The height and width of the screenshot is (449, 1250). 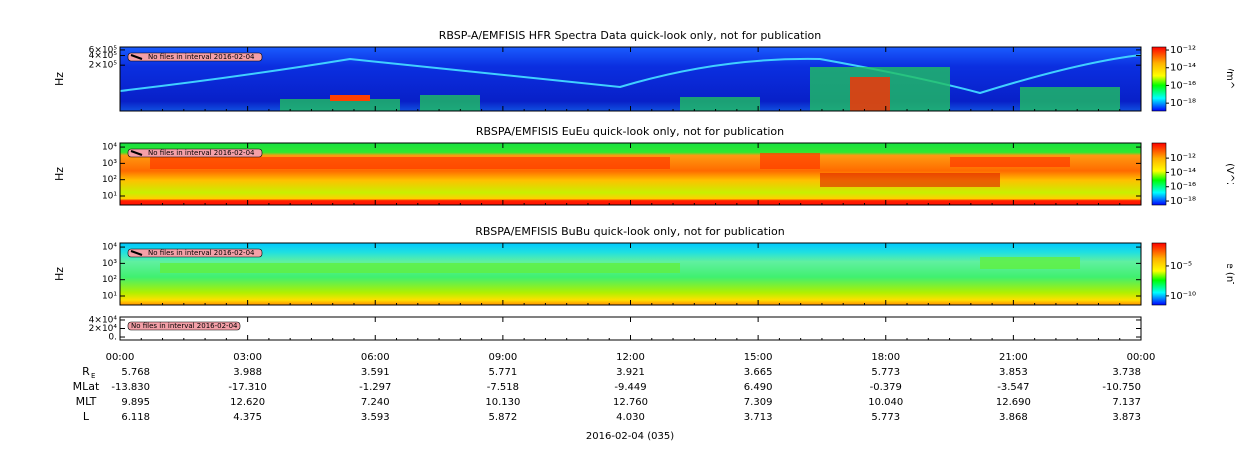 What do you see at coordinates (503, 372) in the screenshot?
I see `ephemeris-value: 5.771` at bounding box center [503, 372].